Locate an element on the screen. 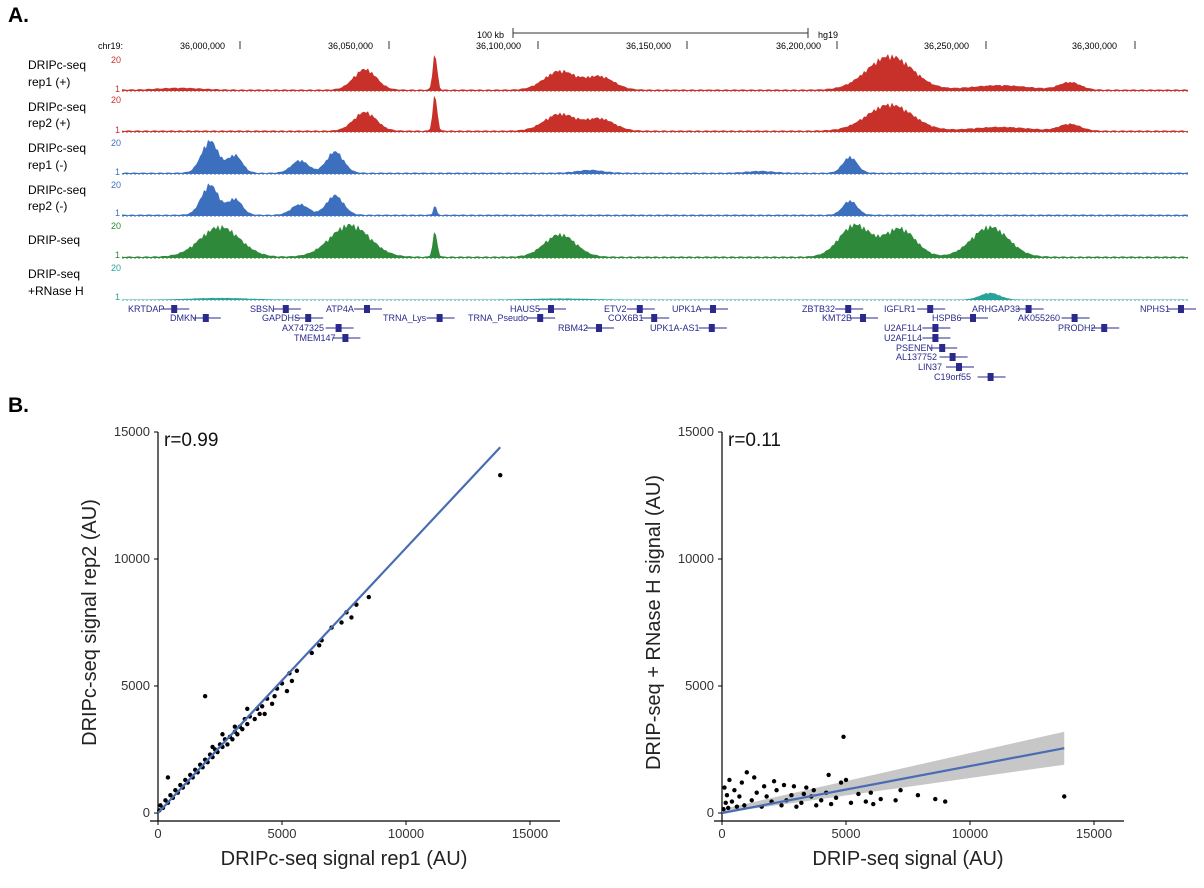  signal-track is located at coordinates (655, 113).